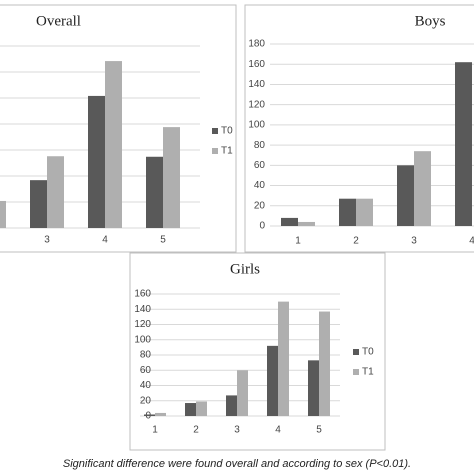  I want to click on y-tick-label: 180, so click(256, 44).